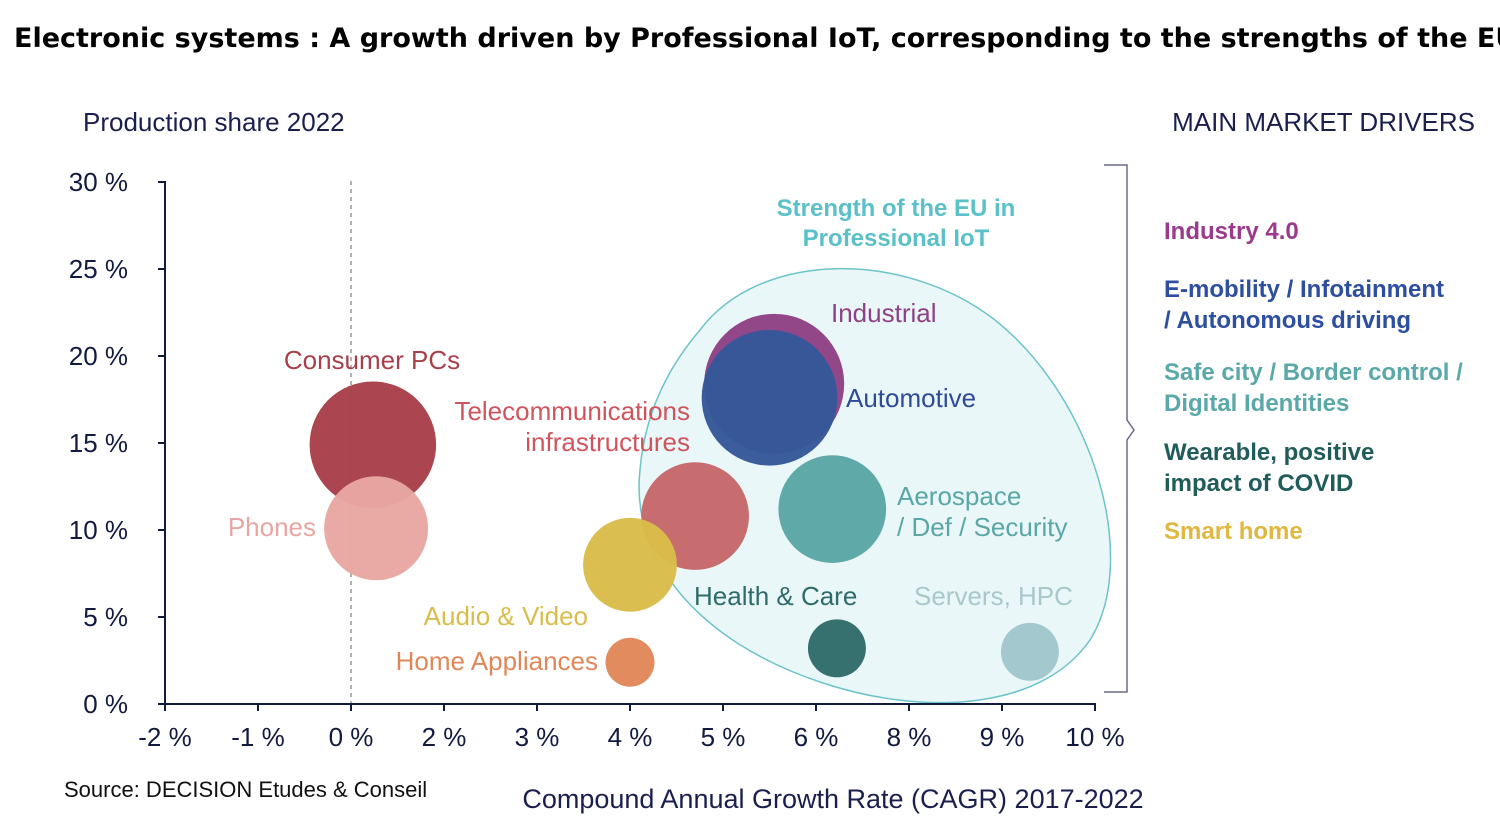  What do you see at coordinates (537, 737) in the screenshot?
I see `x-tick-label: 3 %` at bounding box center [537, 737].